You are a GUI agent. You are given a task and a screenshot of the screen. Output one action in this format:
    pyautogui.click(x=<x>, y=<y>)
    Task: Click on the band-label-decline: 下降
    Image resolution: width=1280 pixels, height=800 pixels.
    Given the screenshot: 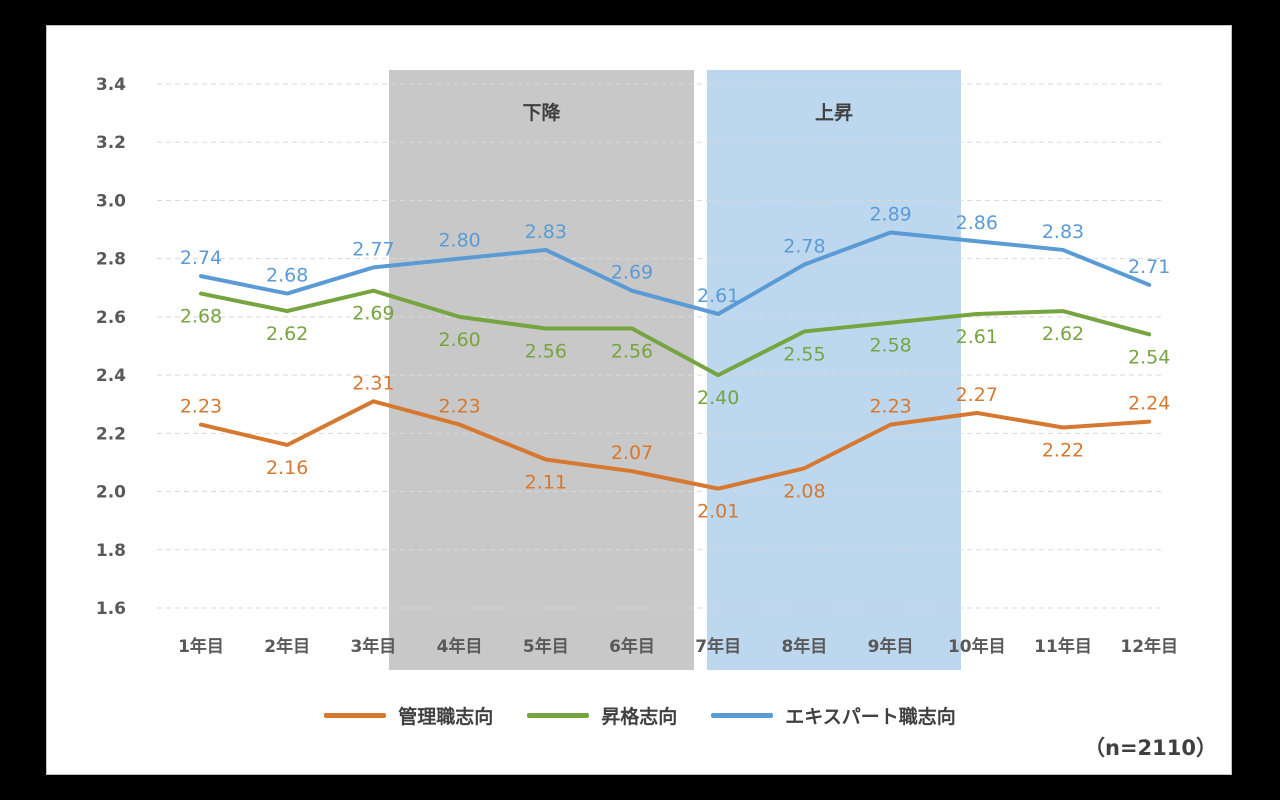 What is the action you would take?
    pyautogui.click(x=541, y=112)
    